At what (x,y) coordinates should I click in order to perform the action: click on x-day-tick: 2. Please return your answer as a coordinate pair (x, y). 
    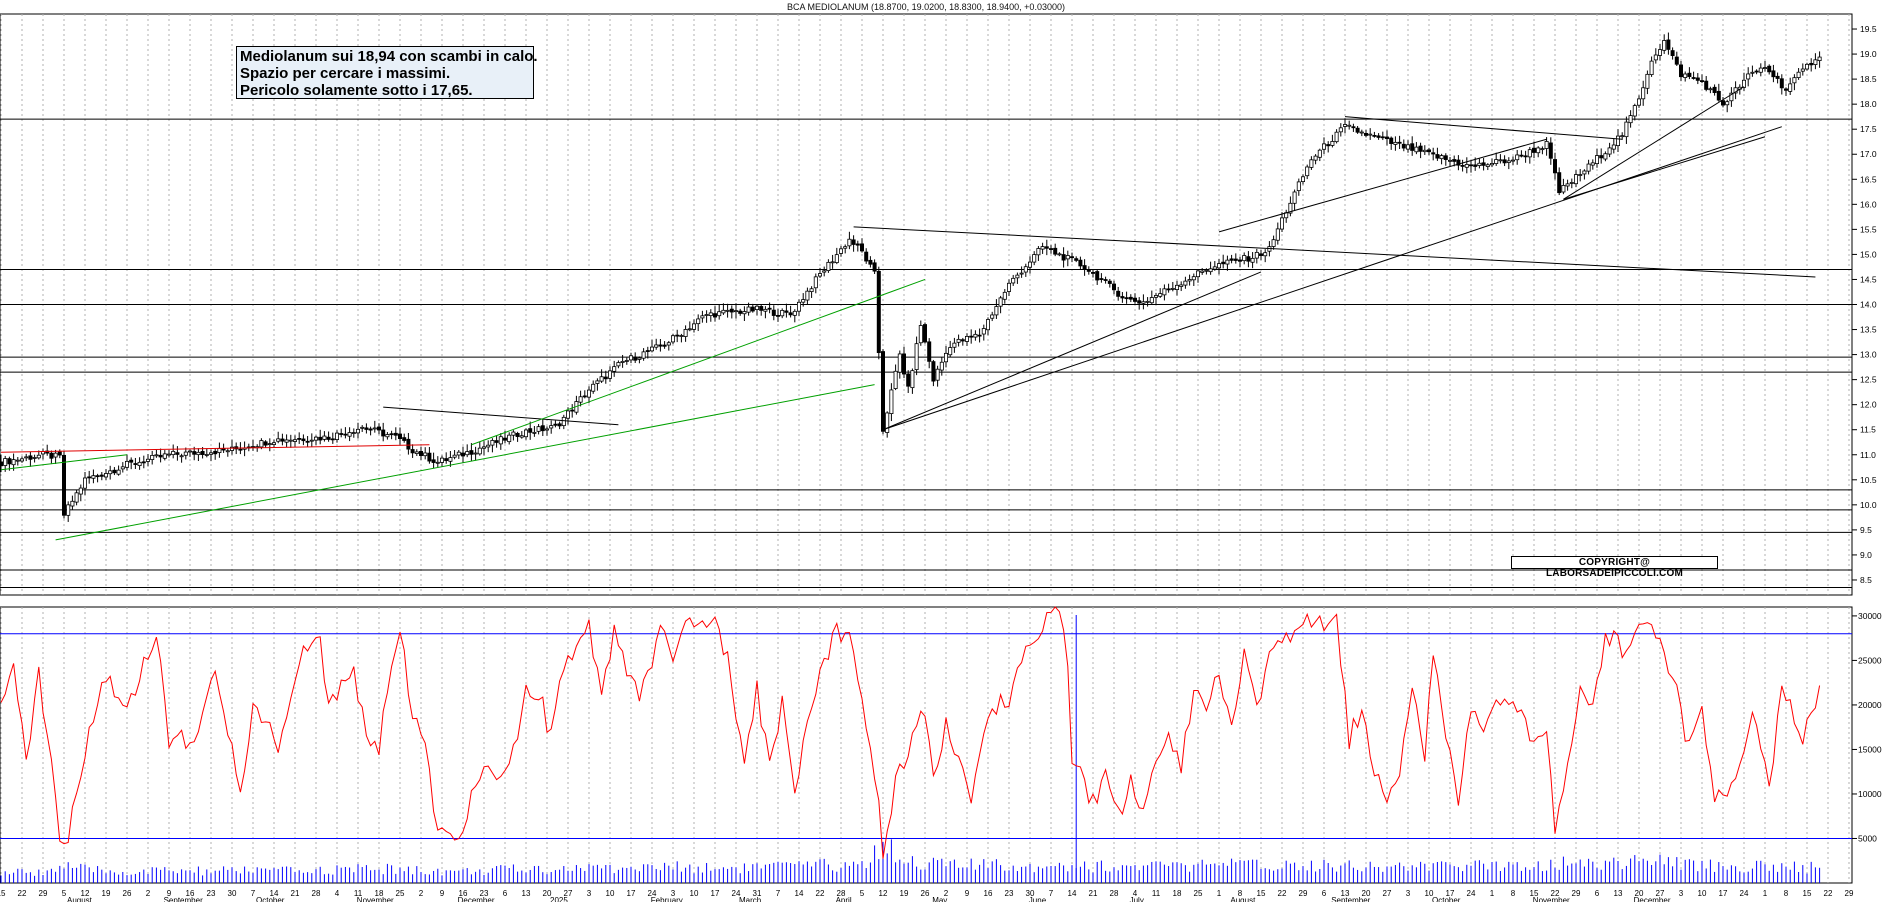
    Looking at the image, I should click on (148, 893).